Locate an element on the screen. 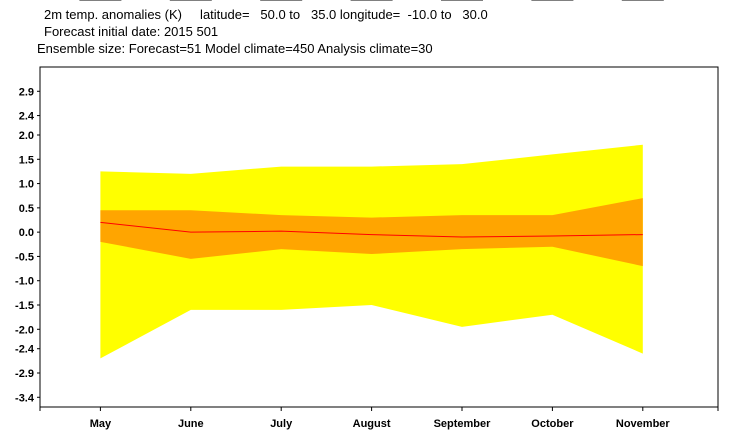 Image resolution: width=730 pixels, height=442 pixels. x-tick-label: September is located at coordinates (463, 424).